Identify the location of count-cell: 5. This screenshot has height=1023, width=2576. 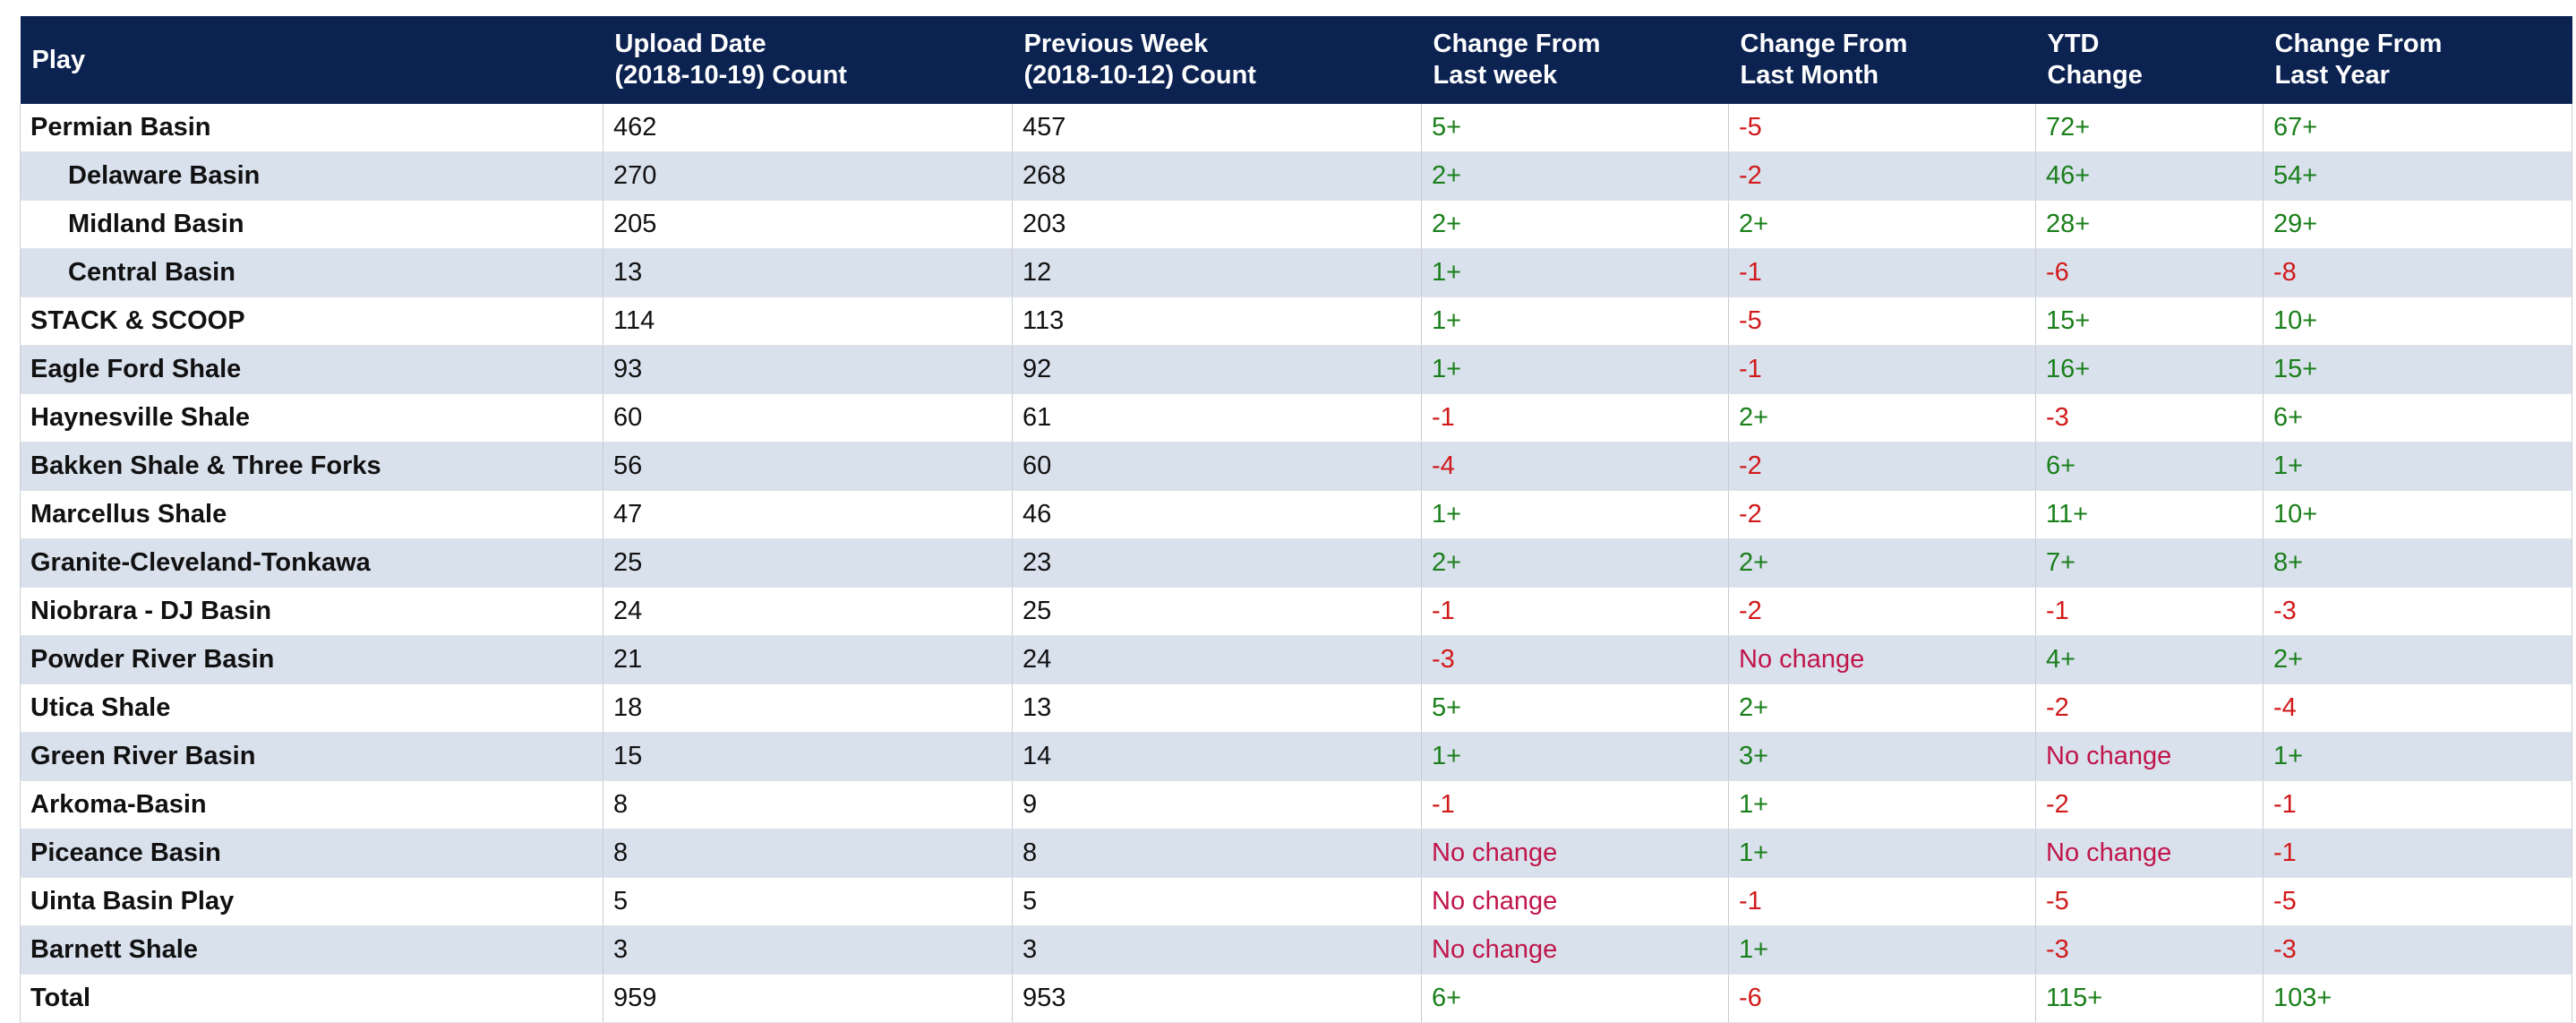
(1217, 901).